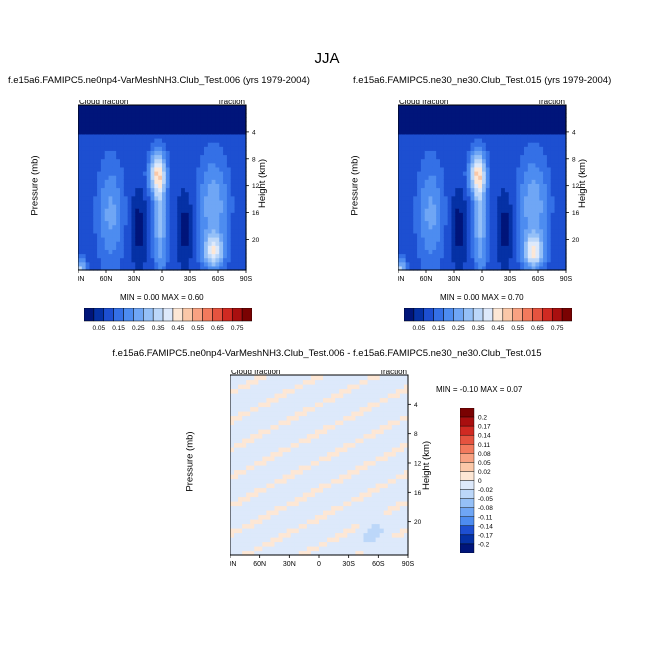 This screenshot has height=654, width=654. I want to click on colorbar-swatch, so click(227, 314).